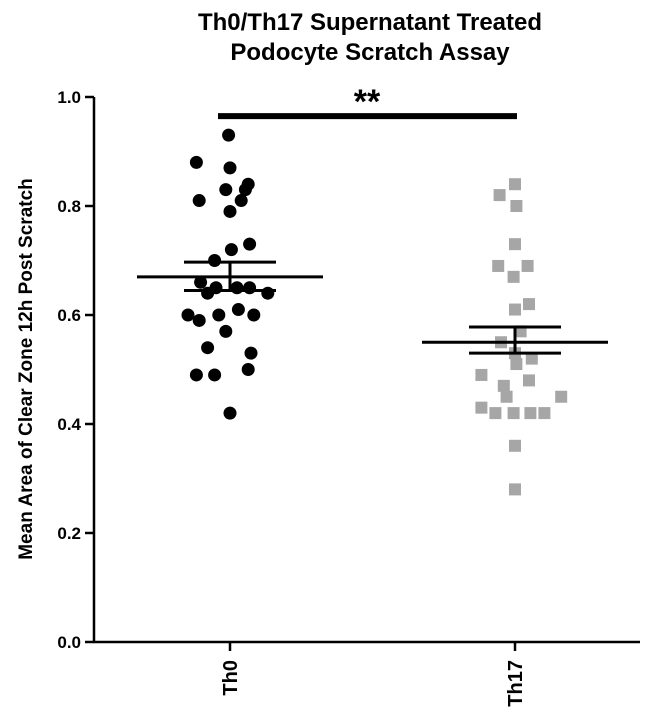 Image resolution: width=646 pixels, height=713 pixels. Describe the element at coordinates (75, 370) in the screenshot. I see `y-axis-ticks: 0.0 0.2 0.4 0.6 0.8 1.0` at that location.